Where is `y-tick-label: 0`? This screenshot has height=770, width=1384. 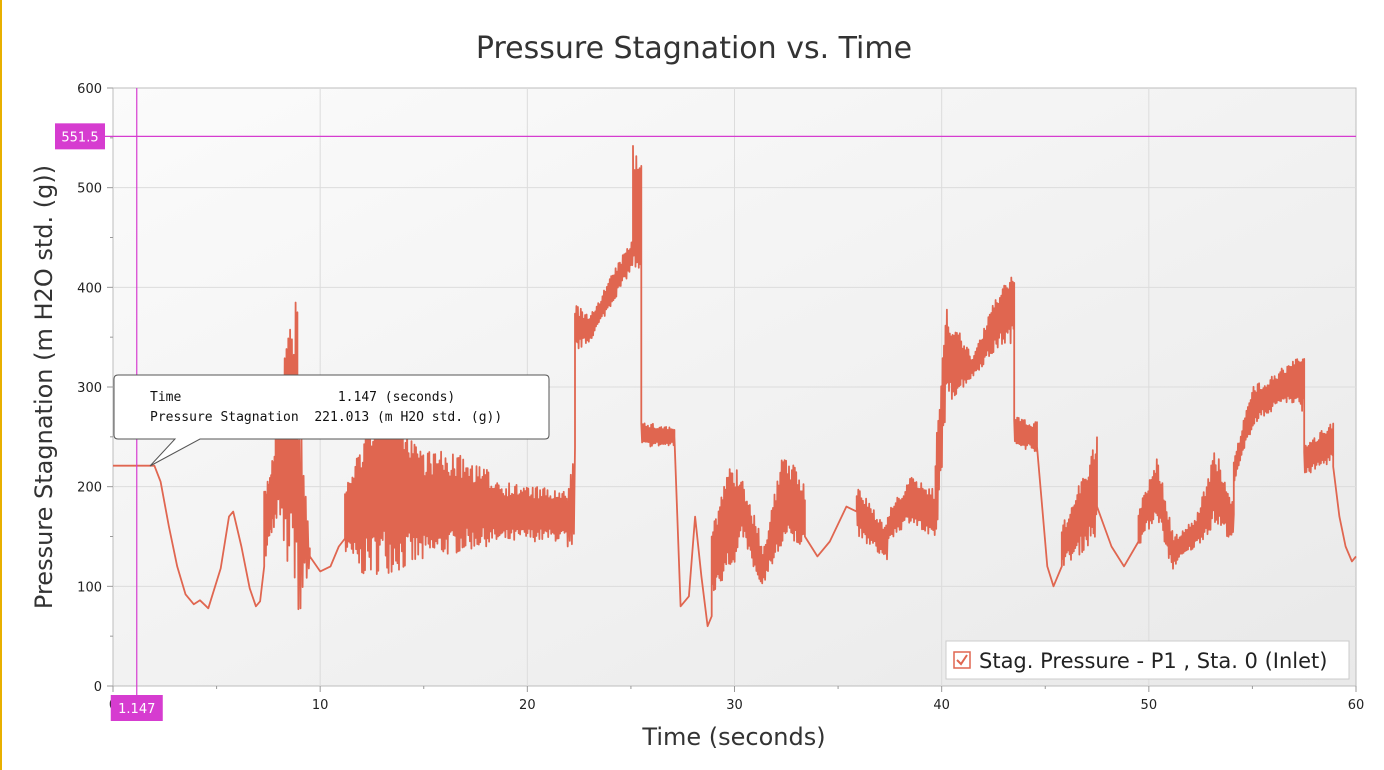
y-tick-label: 0 is located at coordinates (98, 687).